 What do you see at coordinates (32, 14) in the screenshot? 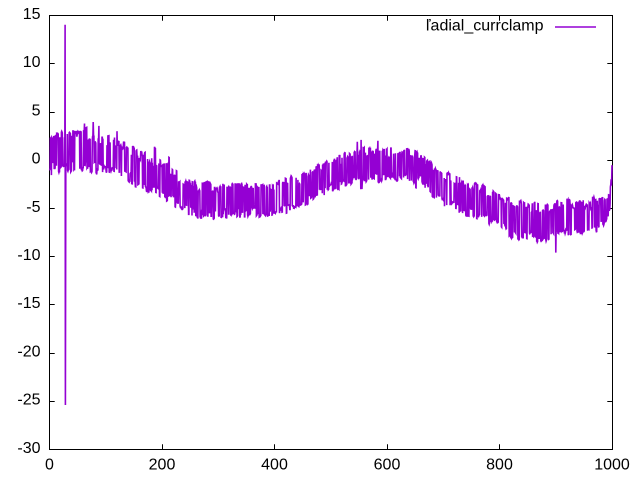
I see `svg-text: 15` at bounding box center [32, 14].